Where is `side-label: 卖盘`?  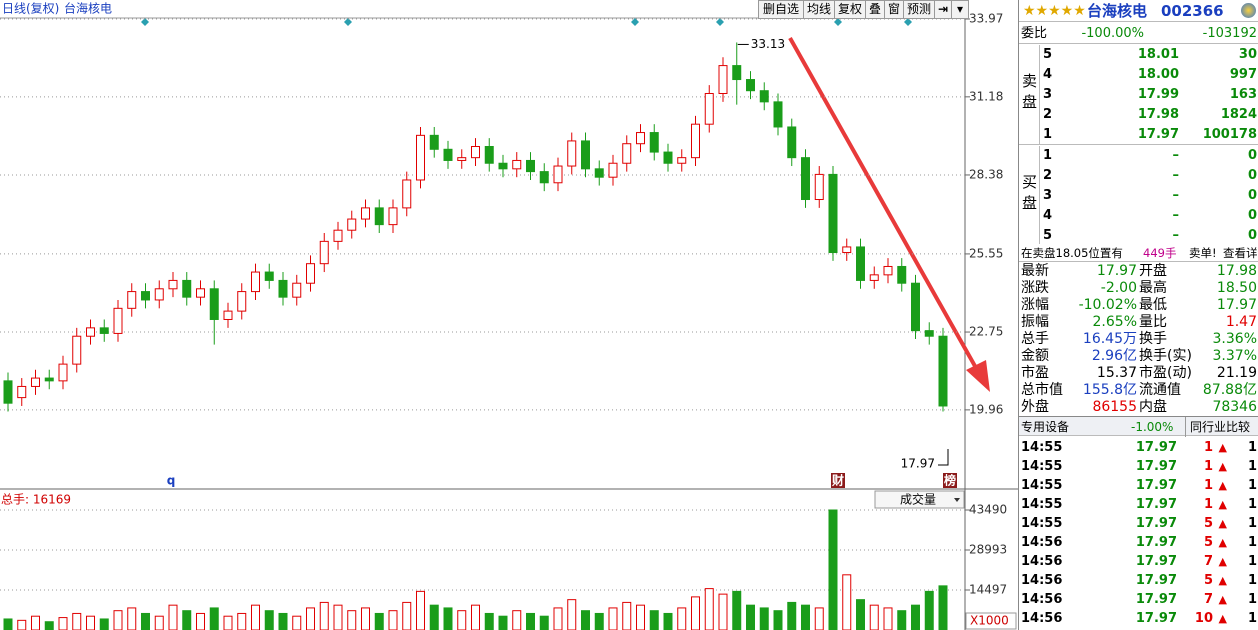
side-label: 卖盘 is located at coordinates (1029, 94).